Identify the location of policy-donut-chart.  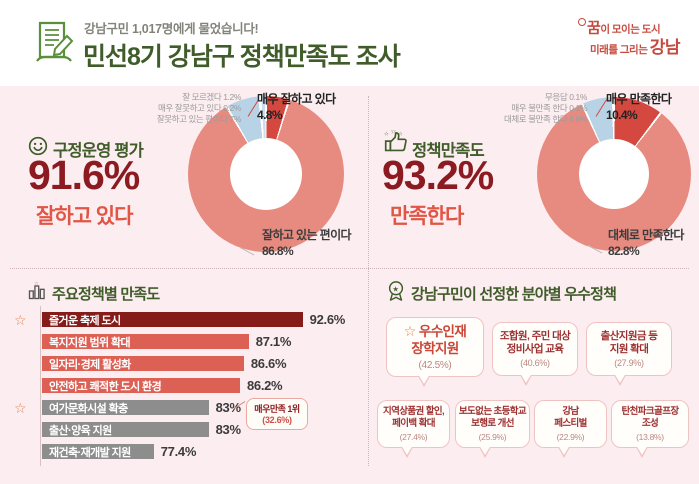
(614, 174).